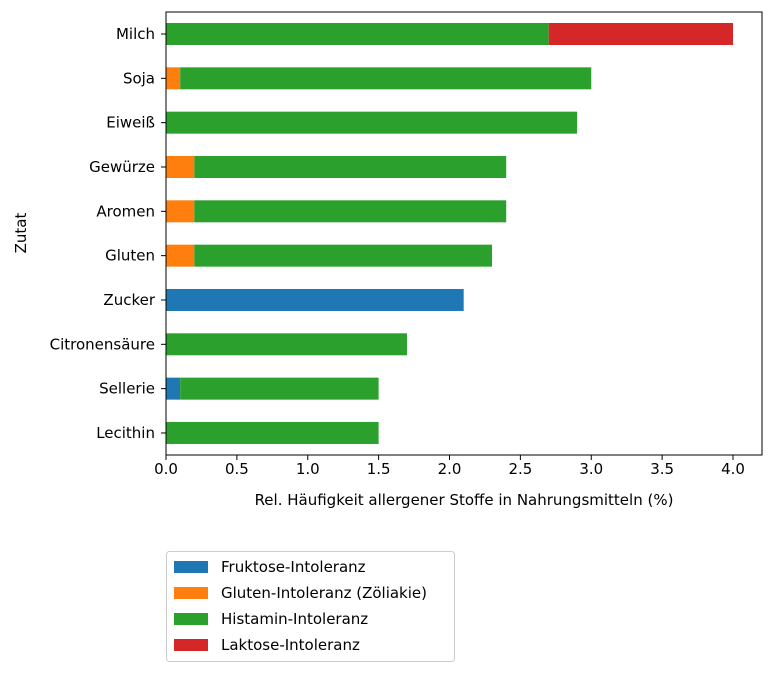 The height and width of the screenshot is (674, 772). I want to click on legend-label: Fruktose-Intoleranz, so click(293, 567).